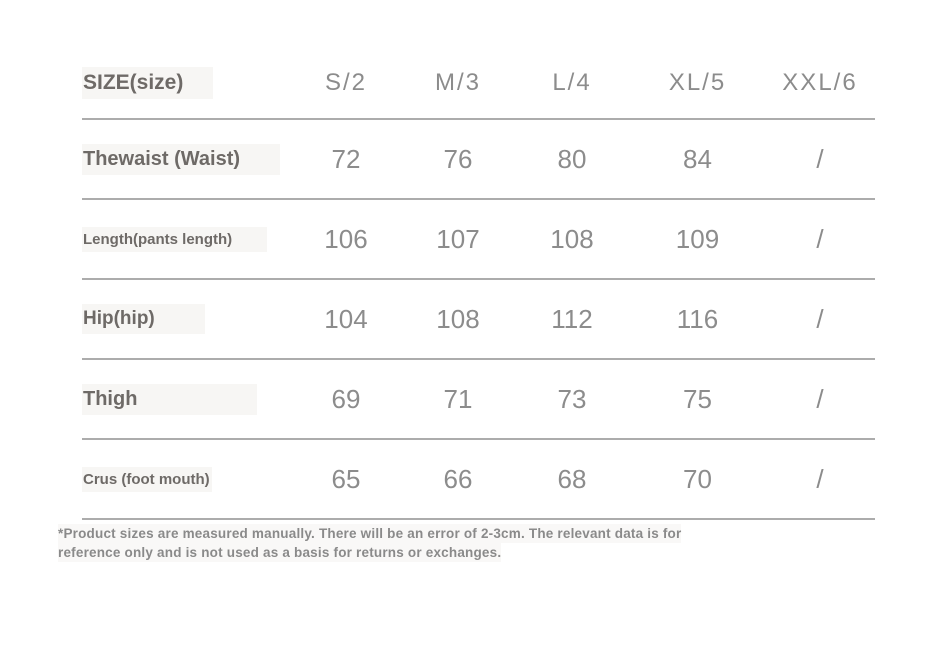 This screenshot has height=652, width=950. What do you see at coordinates (697, 158) in the screenshot?
I see `cell-waist-xl5: 84` at bounding box center [697, 158].